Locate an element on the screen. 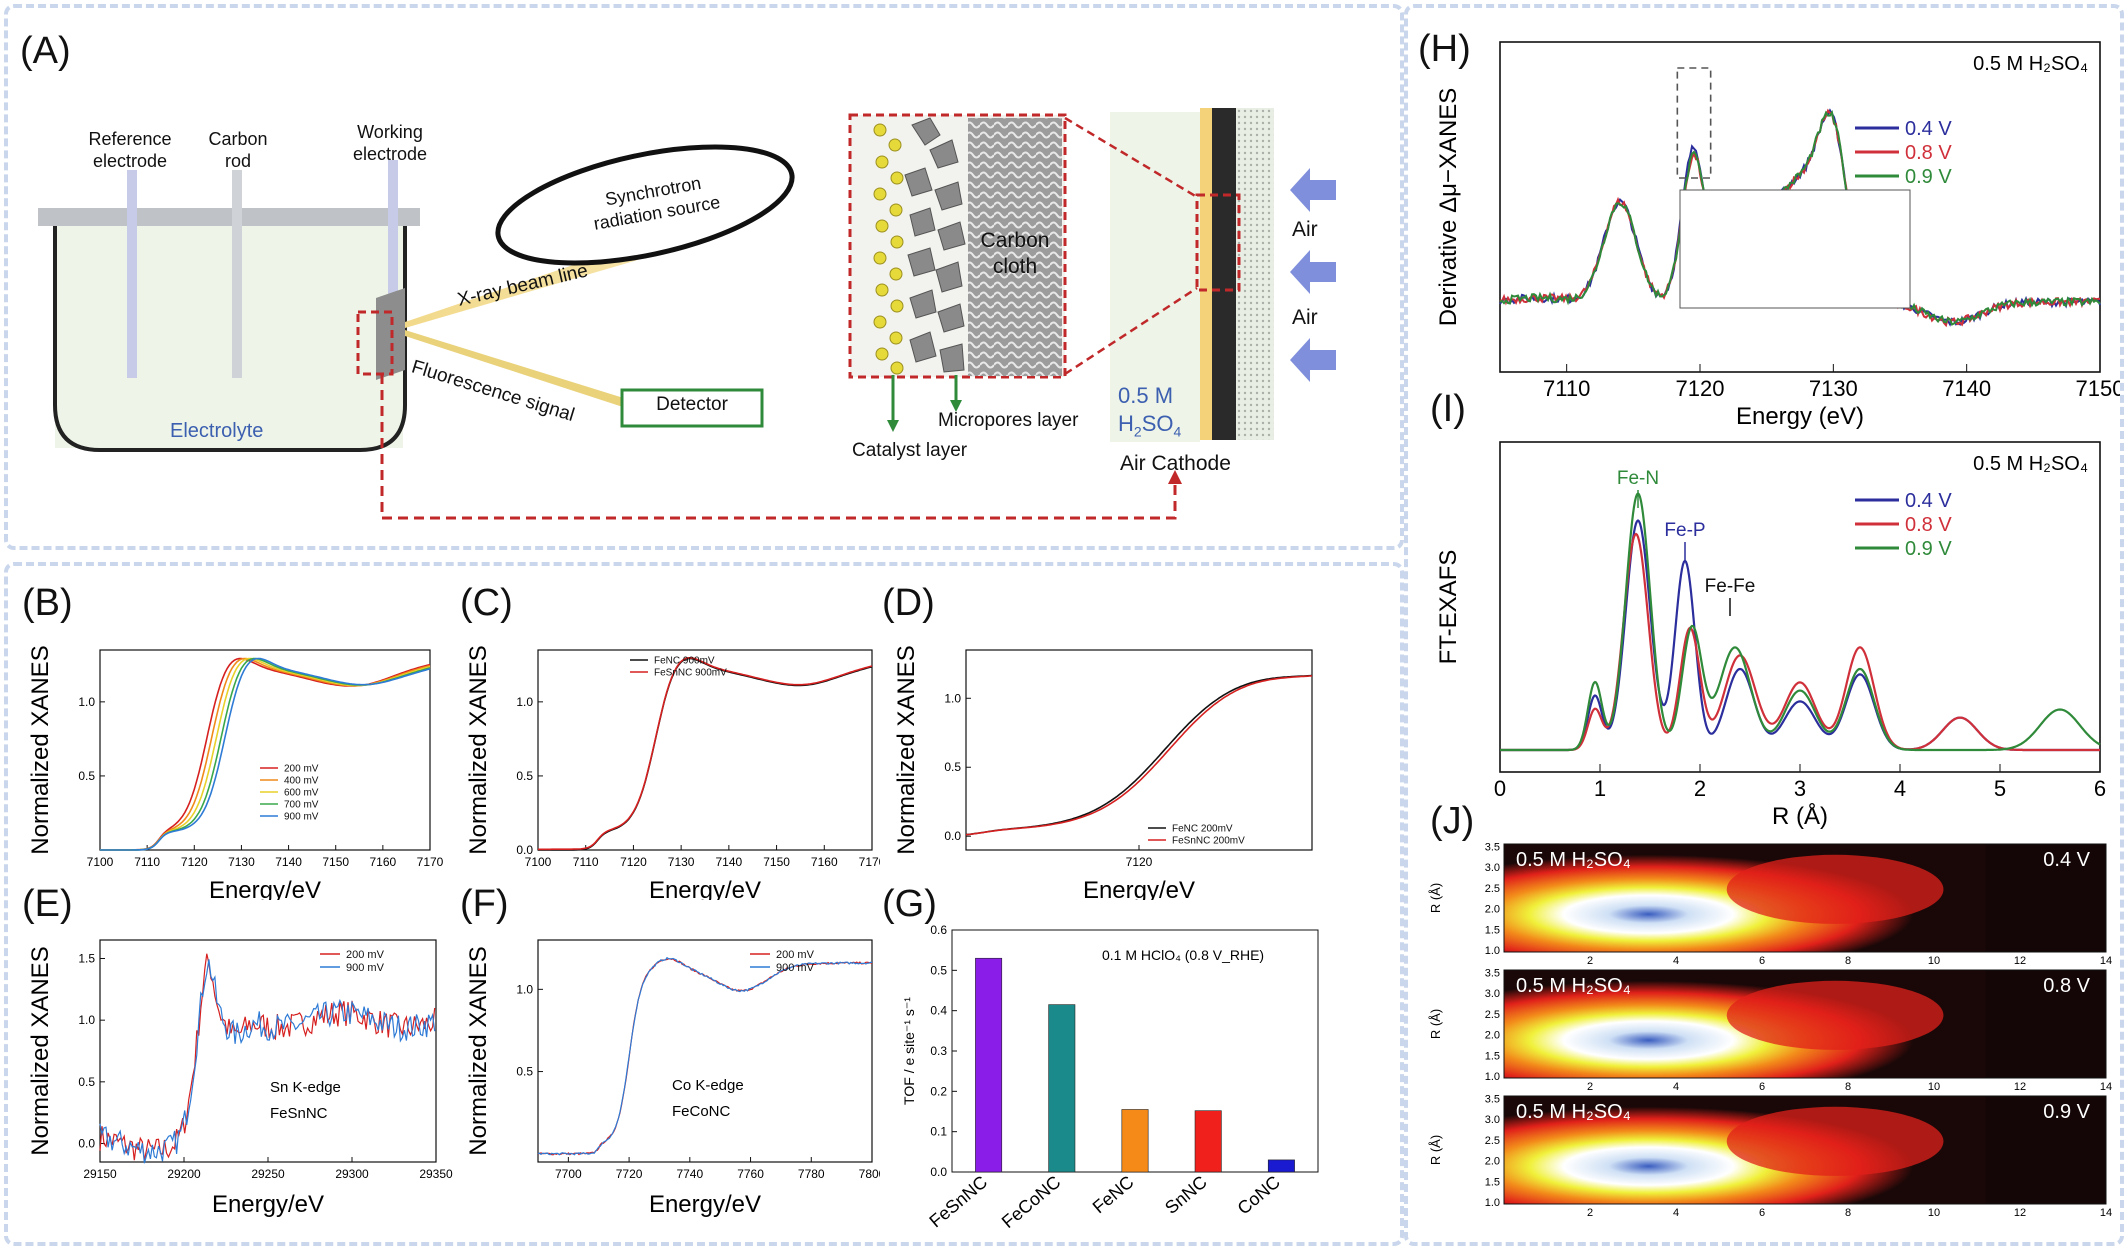  air-label-1: Air is located at coordinates (1305, 229).